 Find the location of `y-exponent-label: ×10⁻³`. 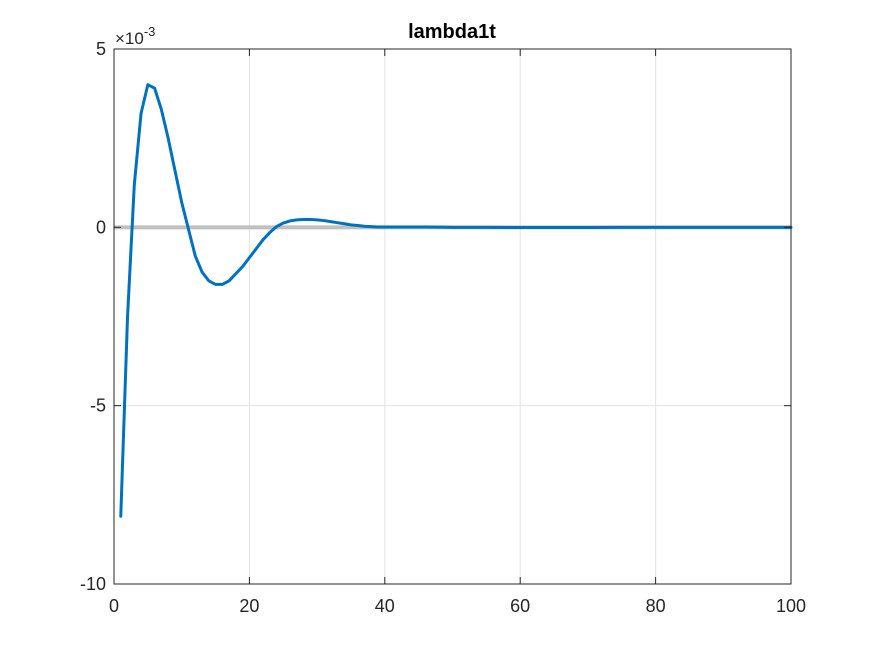

y-exponent-label: ×10⁻³ is located at coordinates (135, 36).